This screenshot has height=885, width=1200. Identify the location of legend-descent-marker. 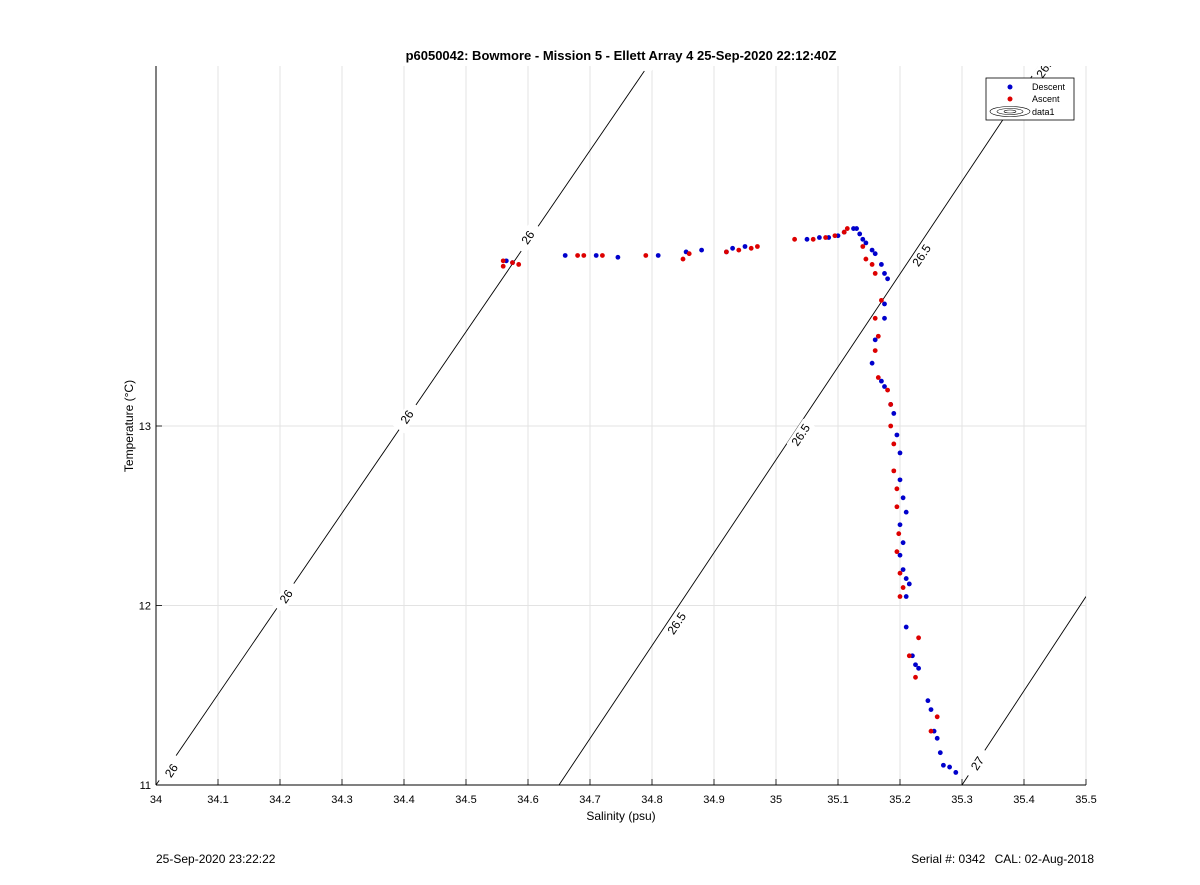
(1010, 87).